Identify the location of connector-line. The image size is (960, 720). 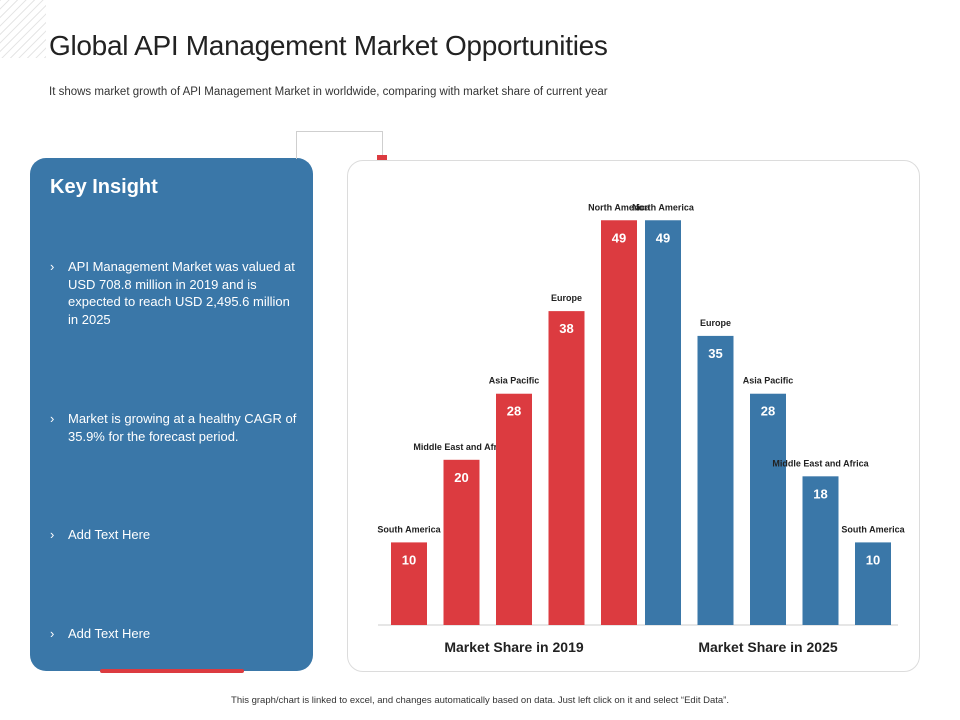
(339, 145).